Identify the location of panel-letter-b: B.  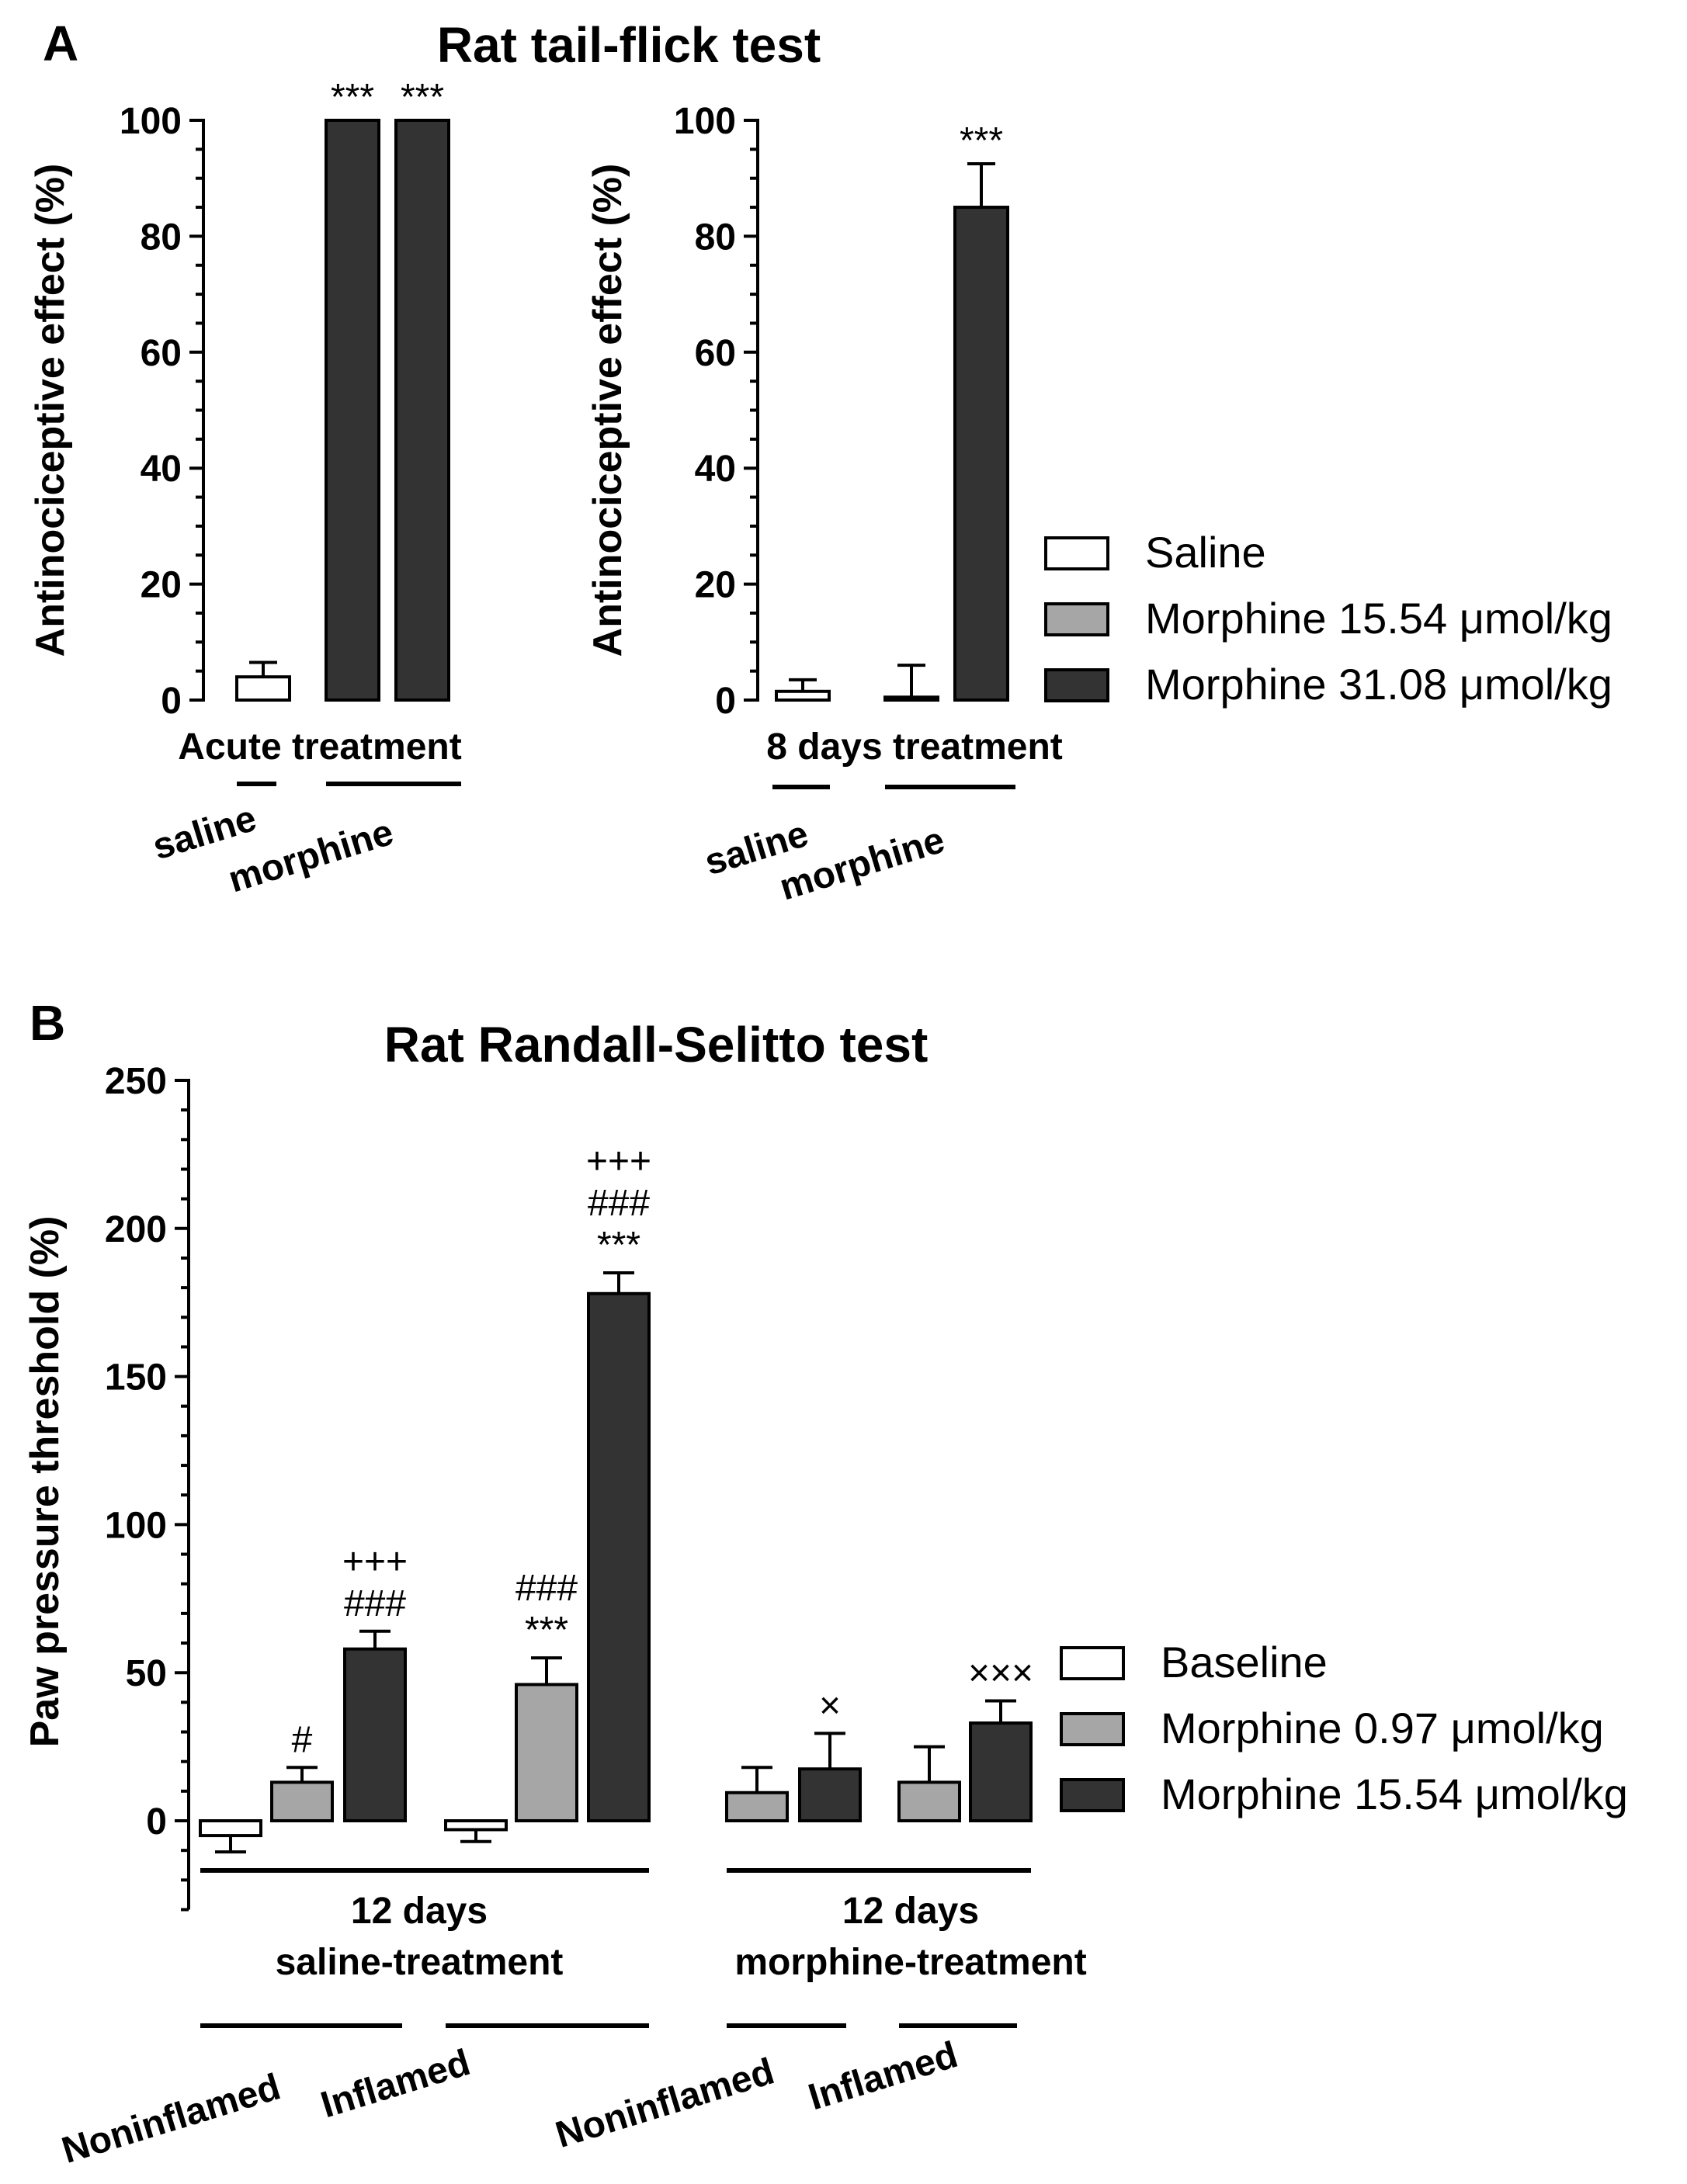
(47, 1023).